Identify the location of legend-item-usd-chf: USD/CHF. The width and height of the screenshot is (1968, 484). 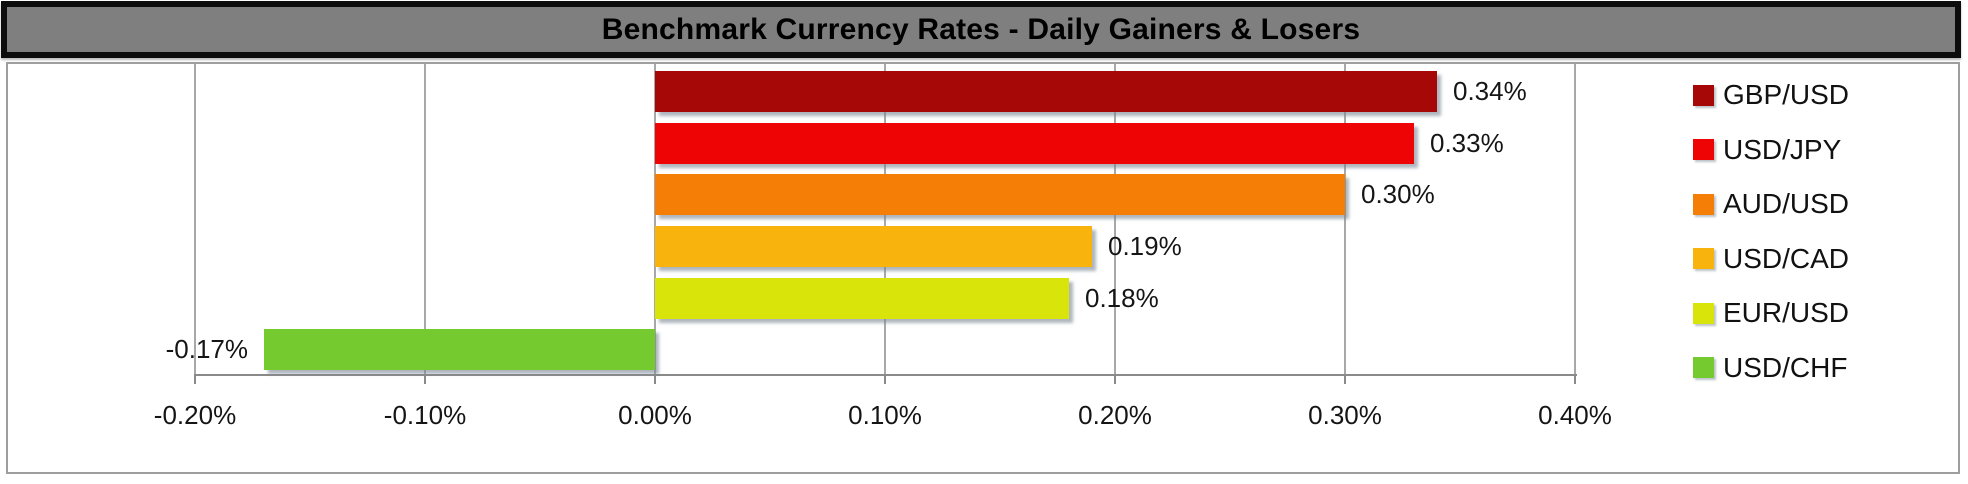
(1770, 367).